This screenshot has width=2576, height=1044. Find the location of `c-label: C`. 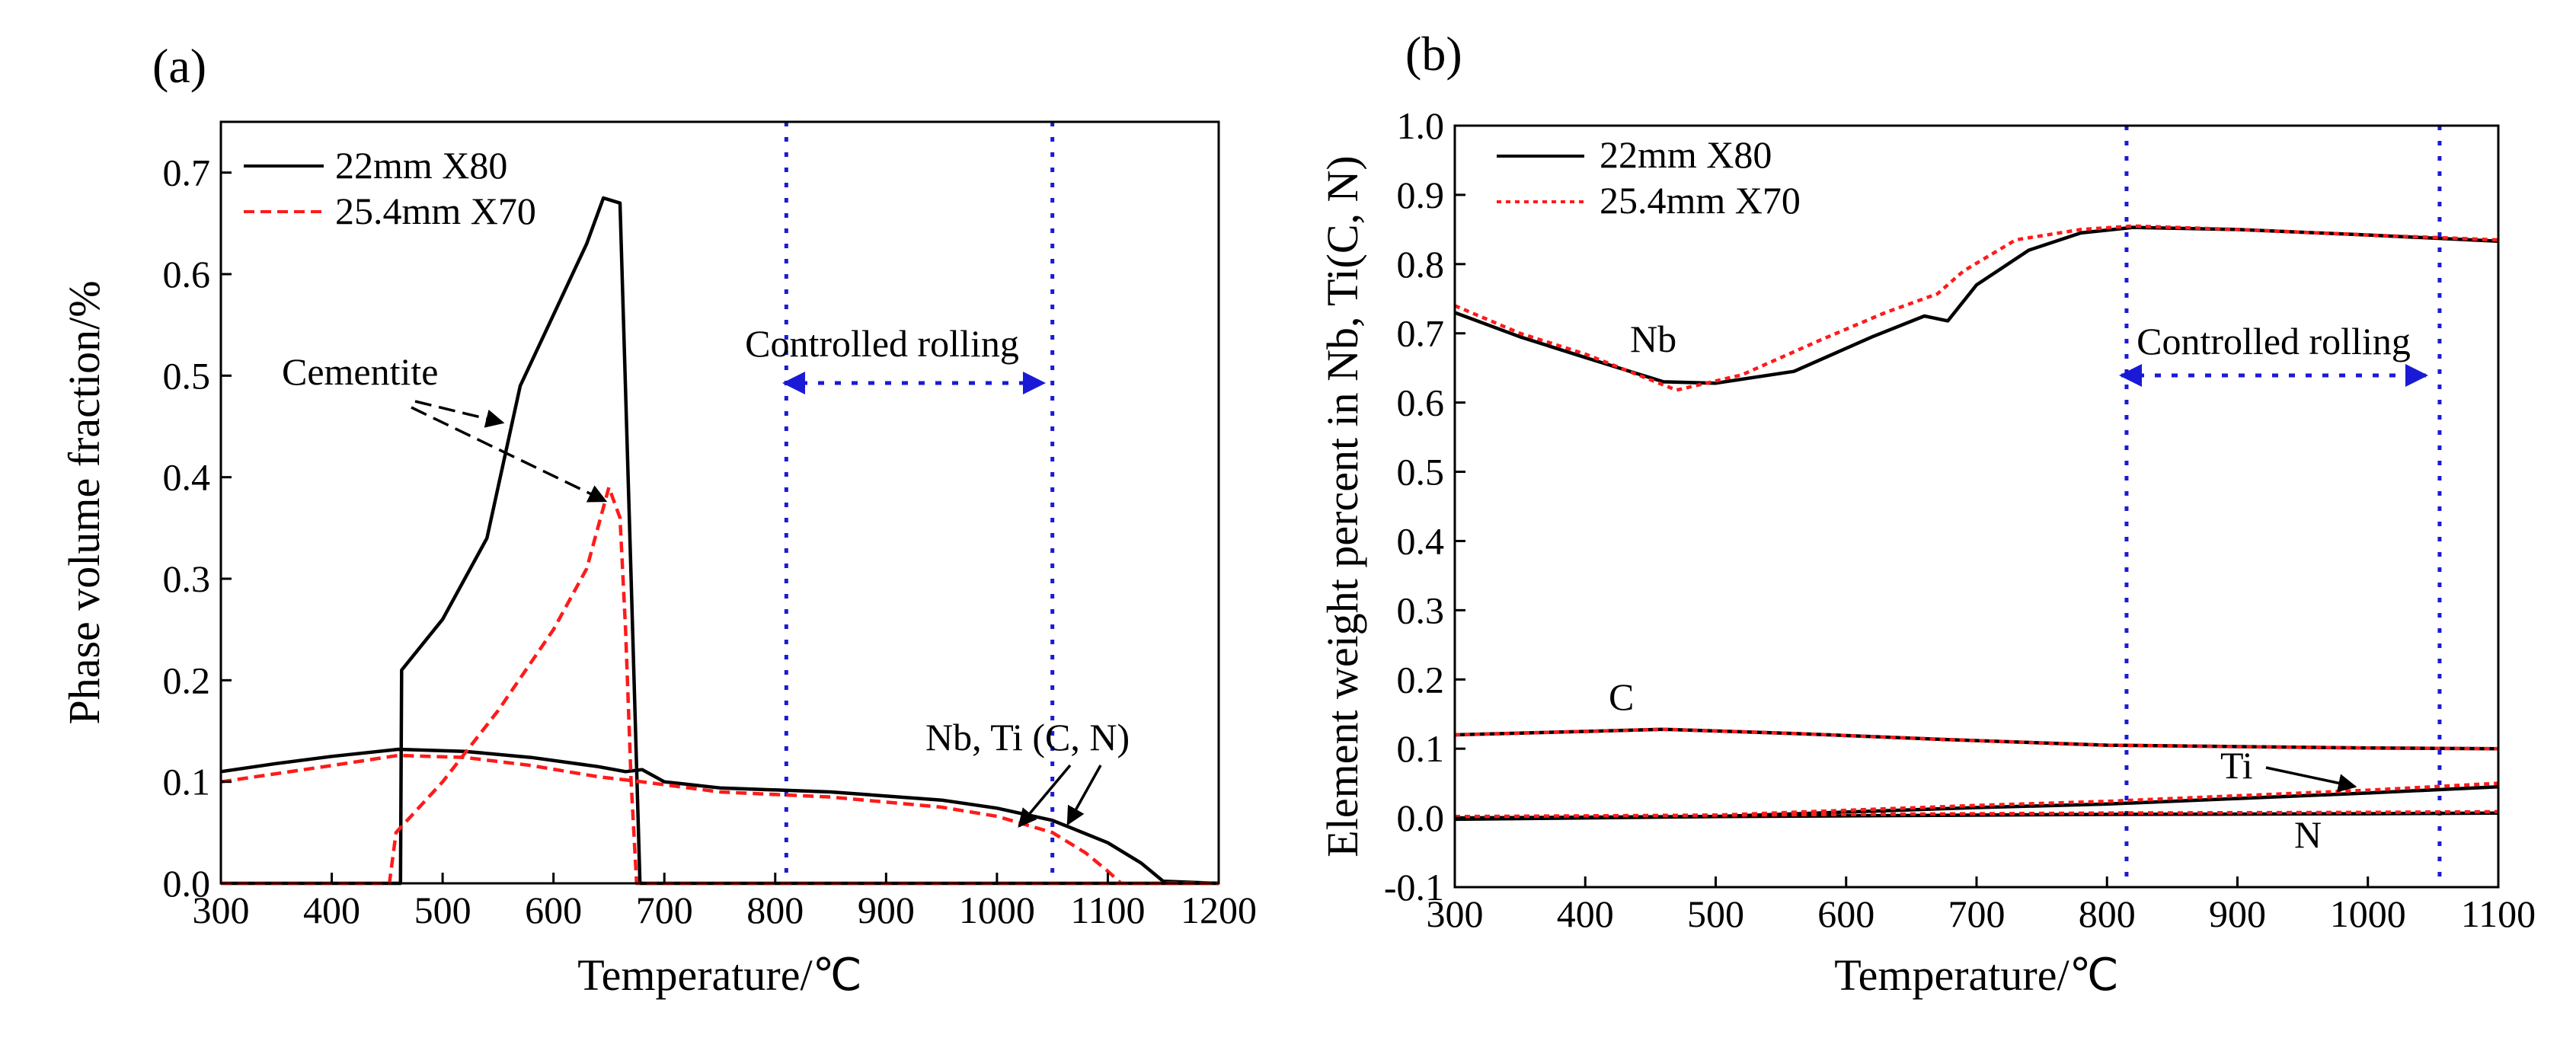

c-label: C is located at coordinates (1622, 697).